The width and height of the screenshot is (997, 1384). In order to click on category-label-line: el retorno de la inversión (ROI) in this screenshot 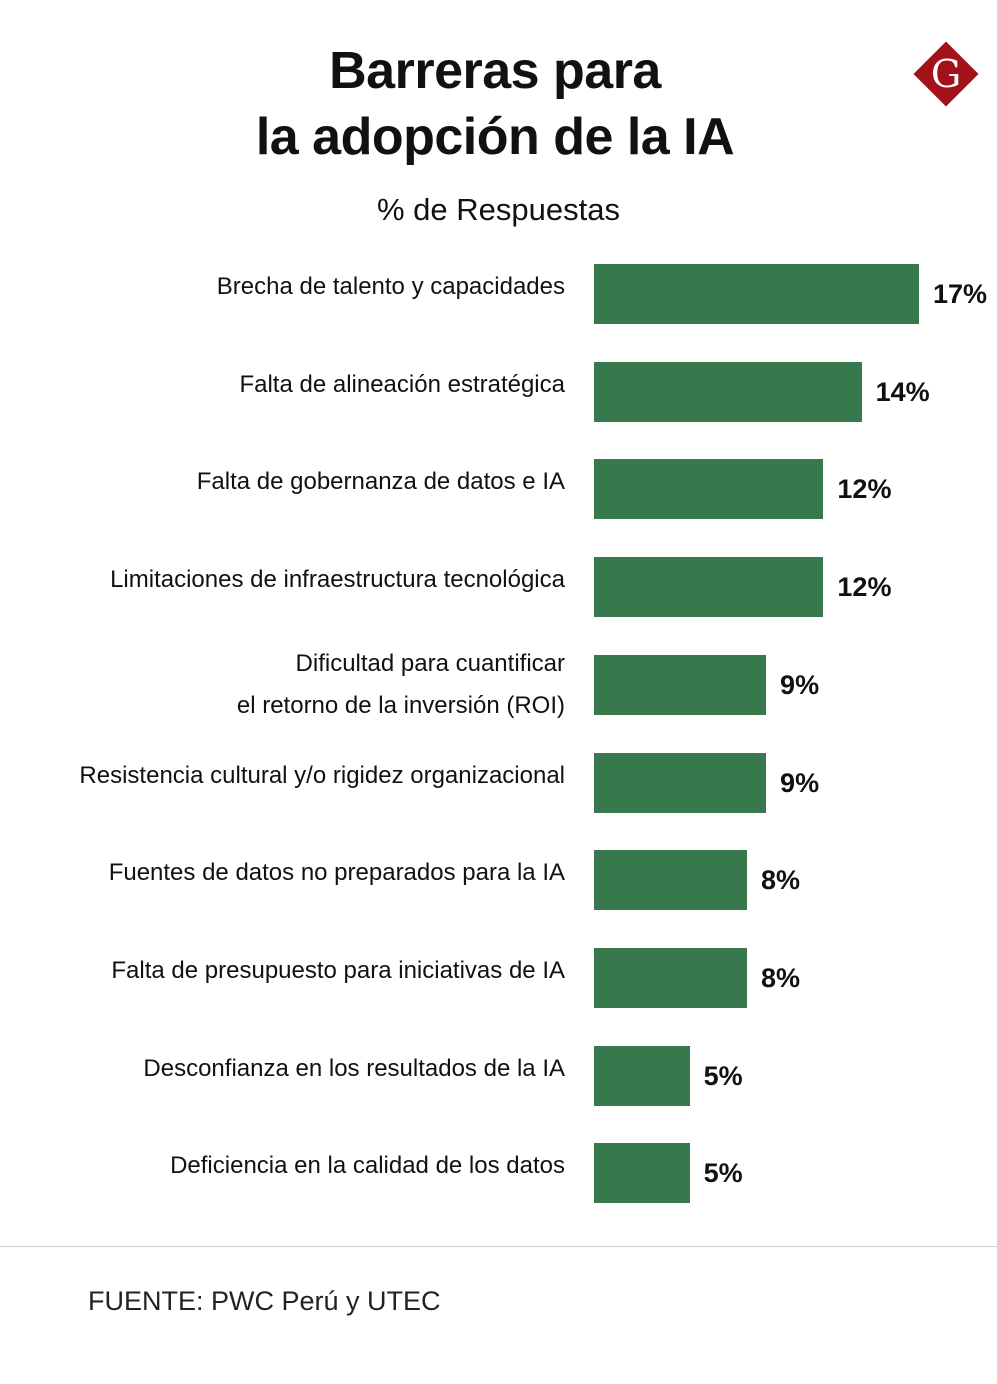, I will do `click(400, 705)`.